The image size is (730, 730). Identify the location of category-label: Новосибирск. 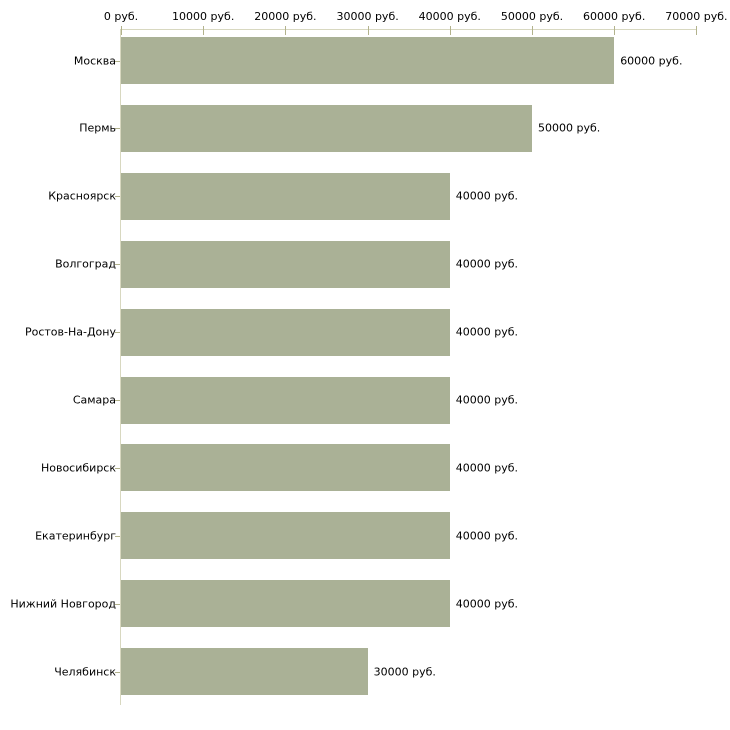
(78, 468).